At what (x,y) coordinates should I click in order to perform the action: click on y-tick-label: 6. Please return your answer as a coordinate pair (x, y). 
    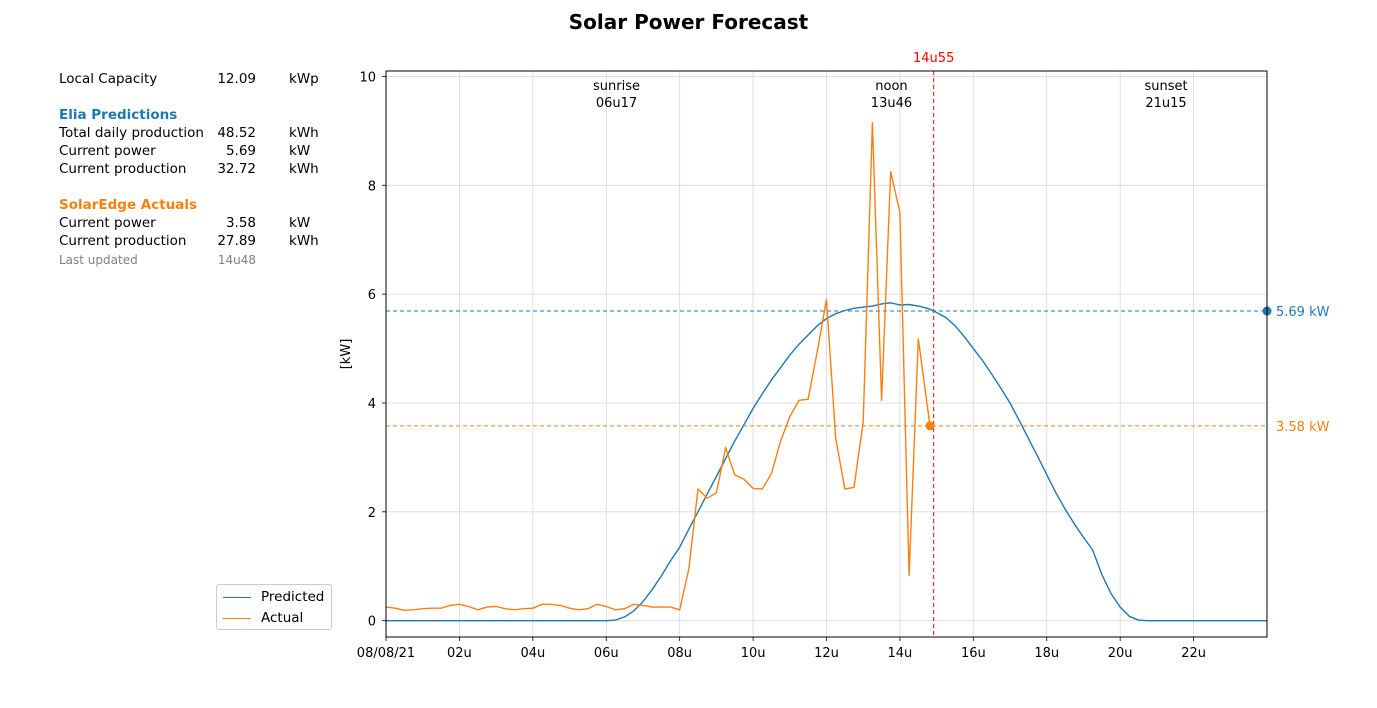
    Looking at the image, I should click on (372, 295).